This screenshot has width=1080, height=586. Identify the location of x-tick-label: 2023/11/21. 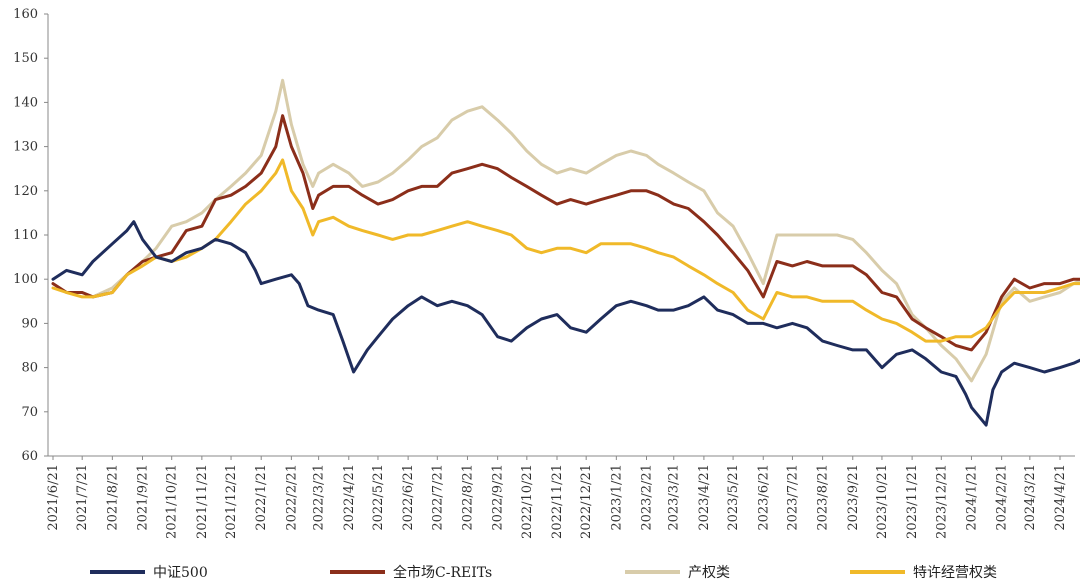
(912, 501).